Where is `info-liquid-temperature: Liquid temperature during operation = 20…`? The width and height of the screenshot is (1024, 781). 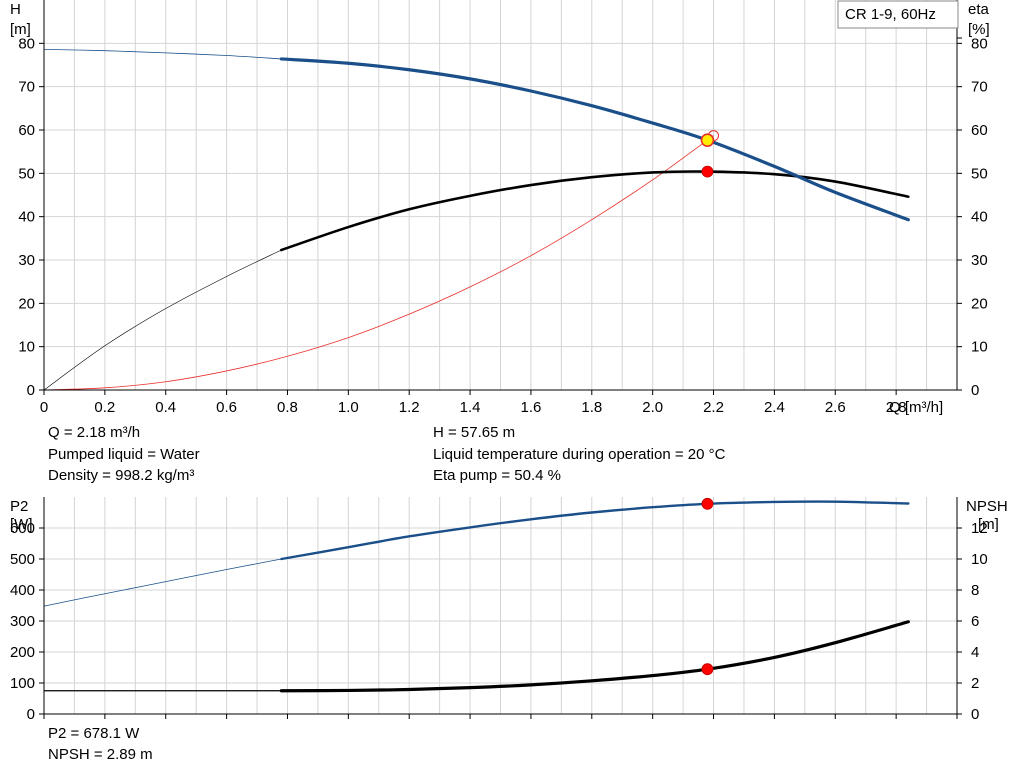 info-liquid-temperature: Liquid temperature during operation = 20… is located at coordinates (579, 454).